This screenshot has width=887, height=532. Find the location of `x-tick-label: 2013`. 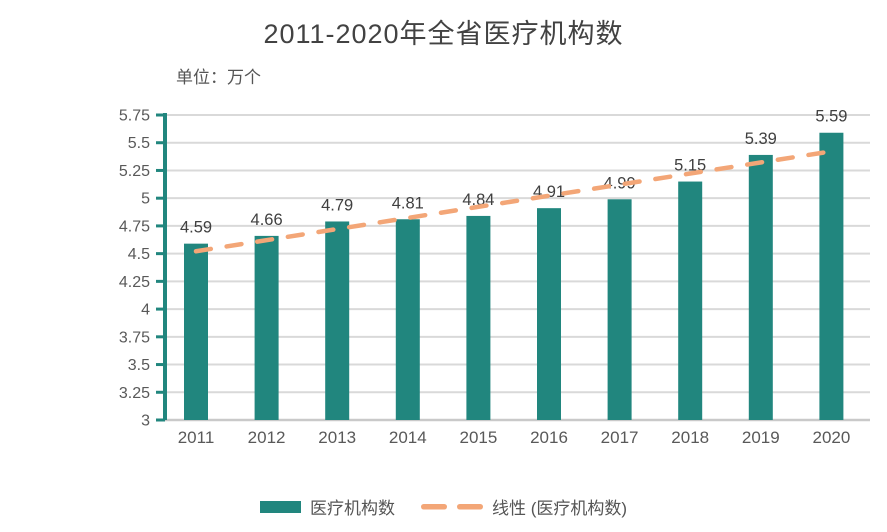

x-tick-label: 2013 is located at coordinates (337, 437).